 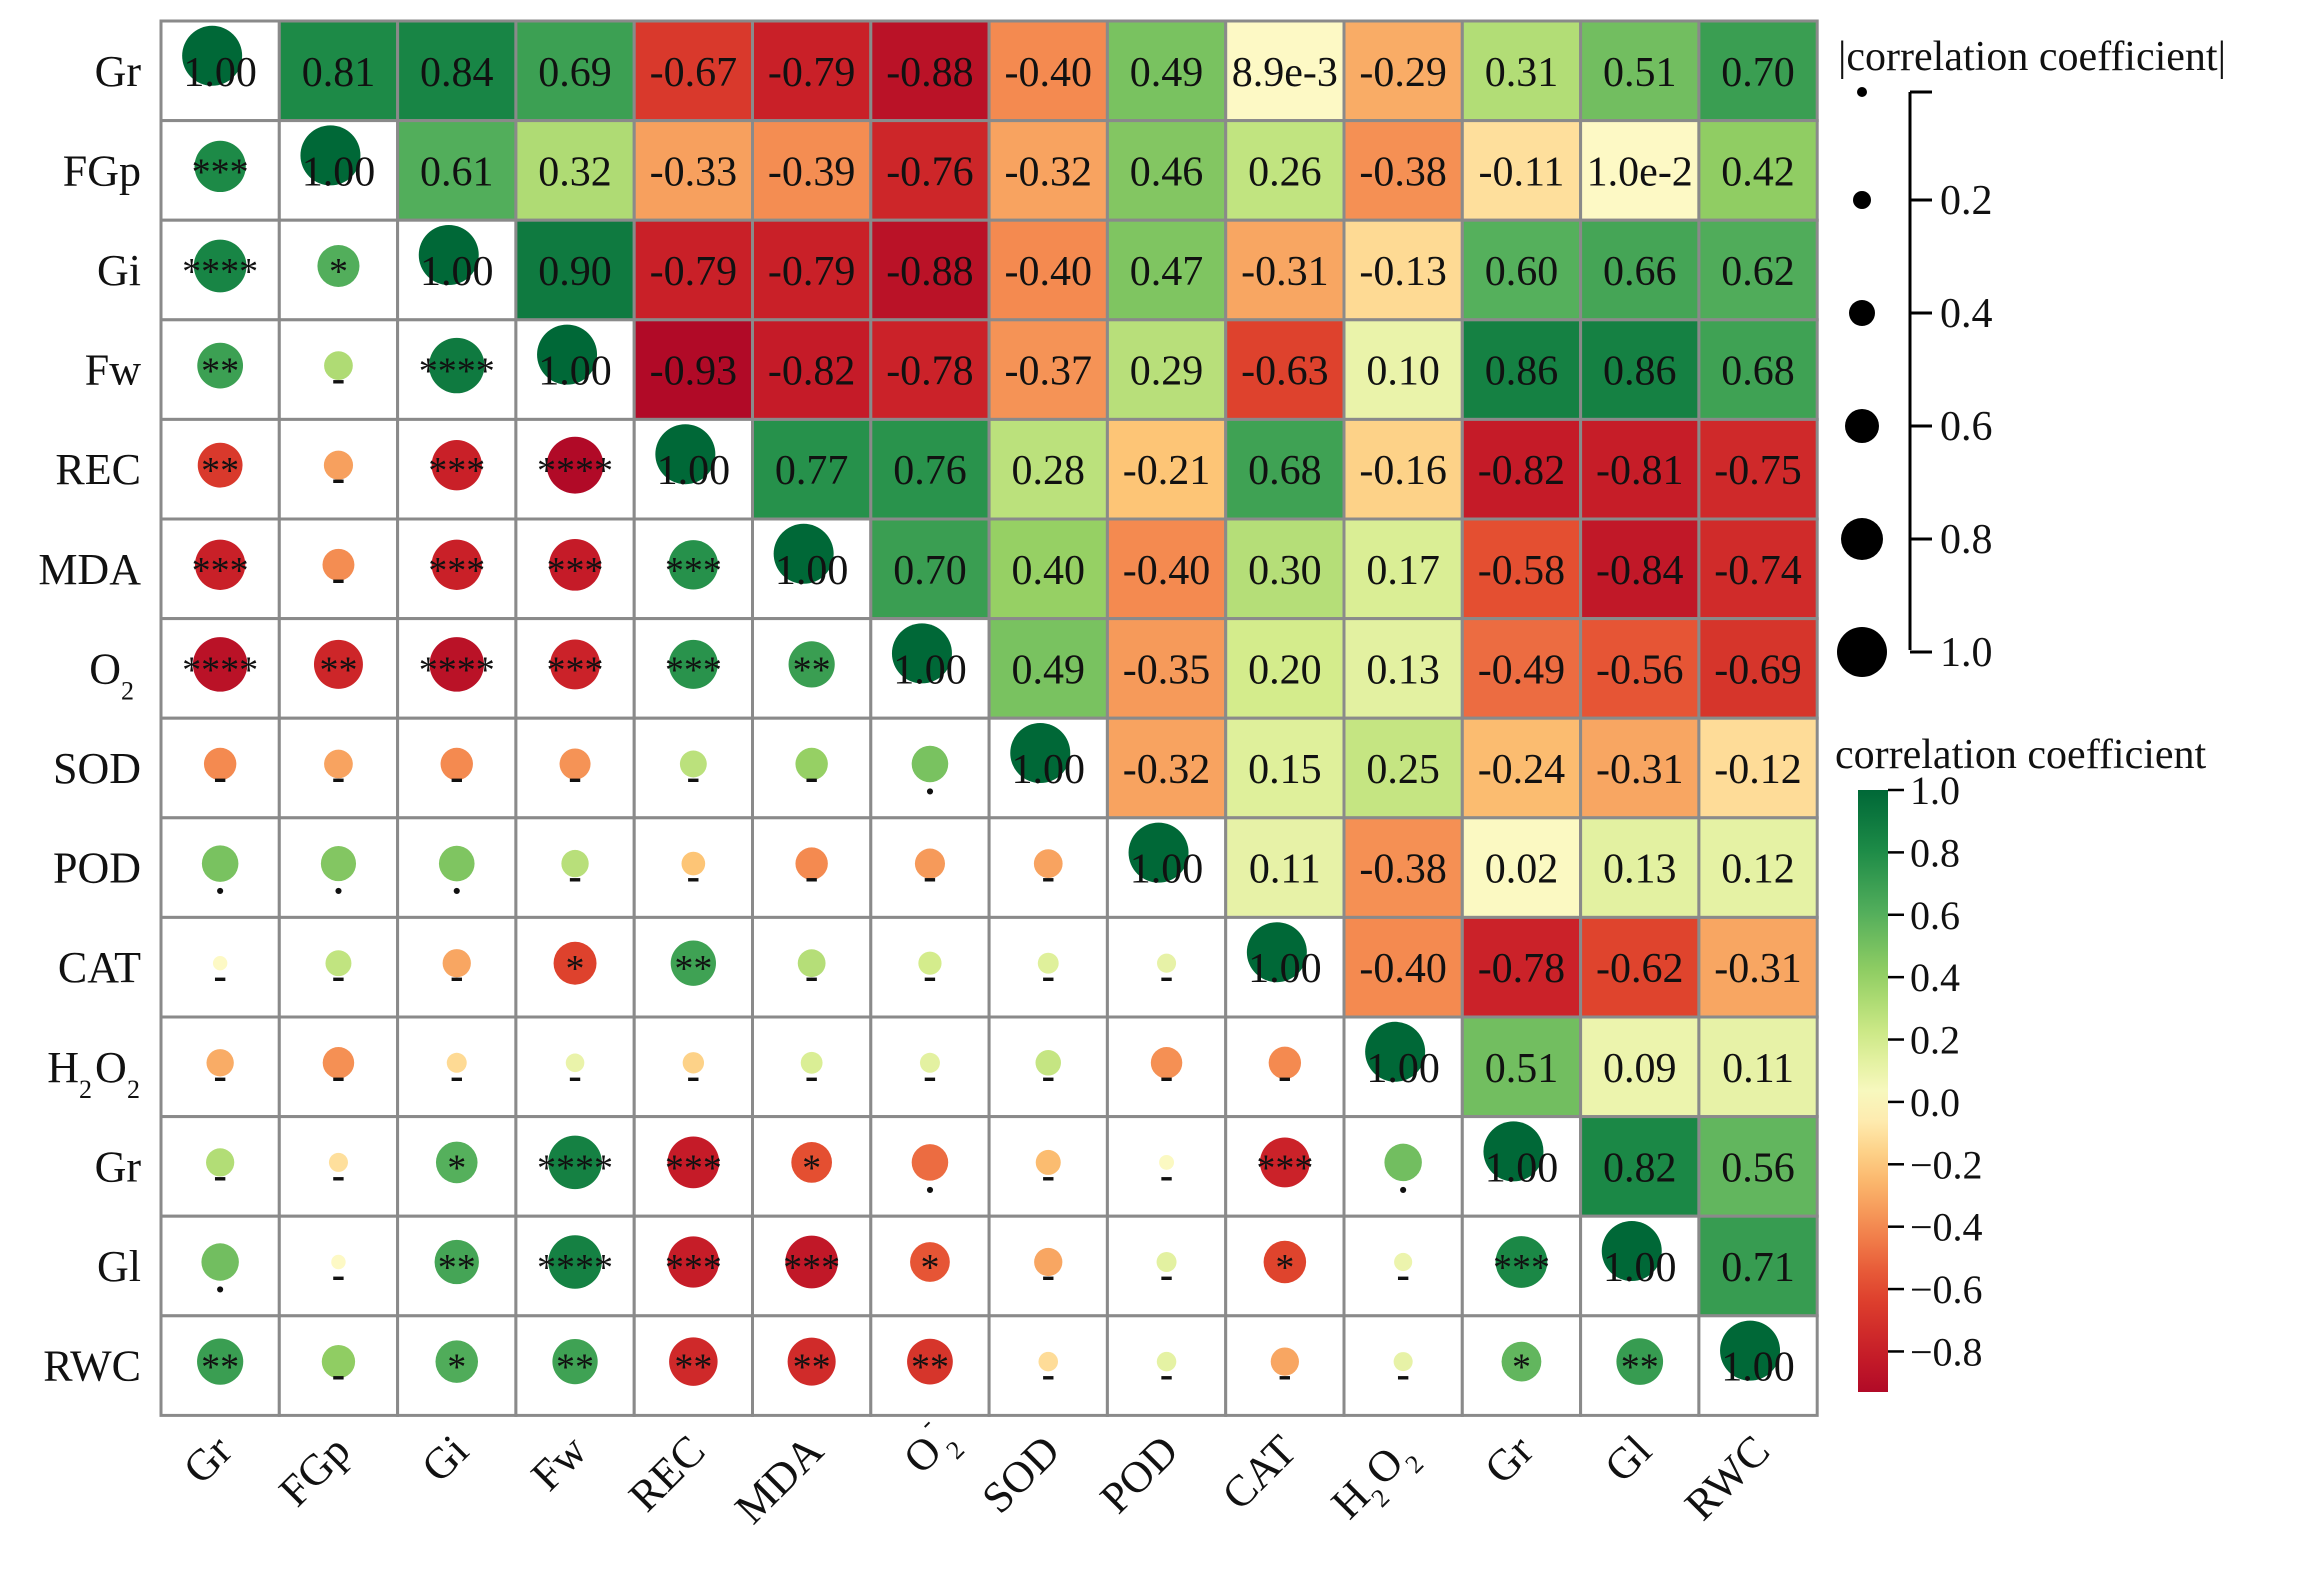 What do you see at coordinates (111, 1067) in the screenshot?
I see `y-tick-label-part: O` at bounding box center [111, 1067].